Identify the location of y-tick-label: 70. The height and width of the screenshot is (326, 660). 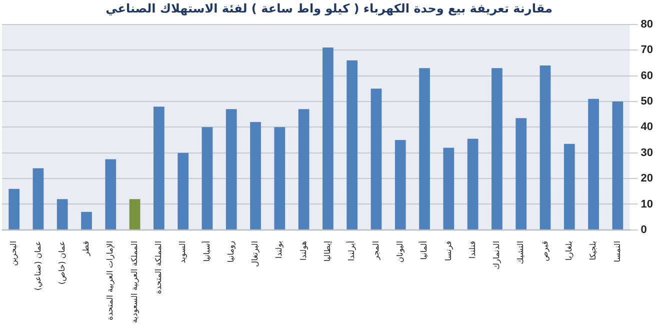
(647, 50).